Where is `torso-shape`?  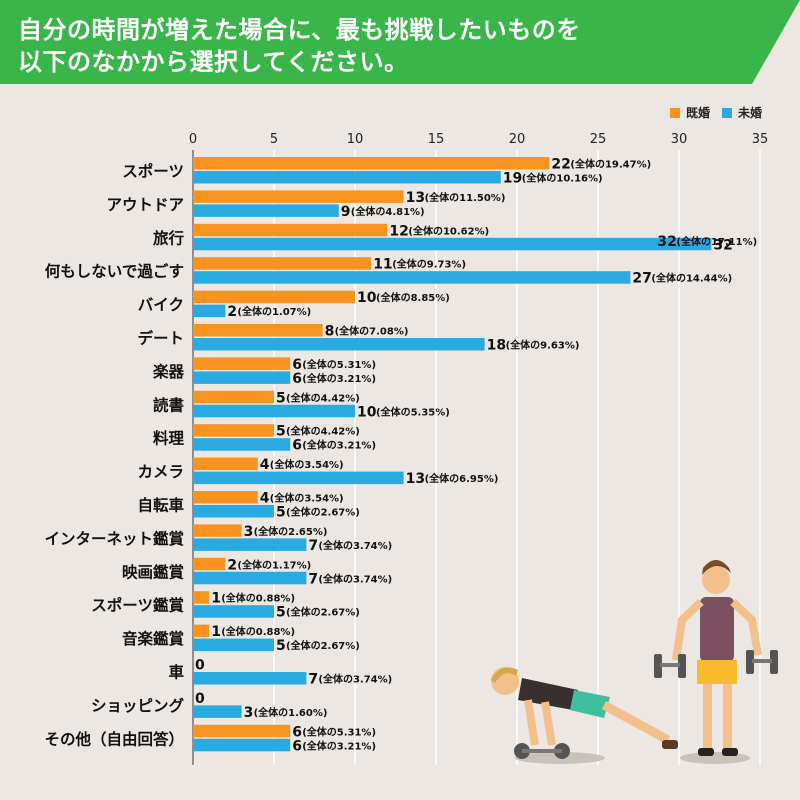
torso-shape is located at coordinates (717, 629).